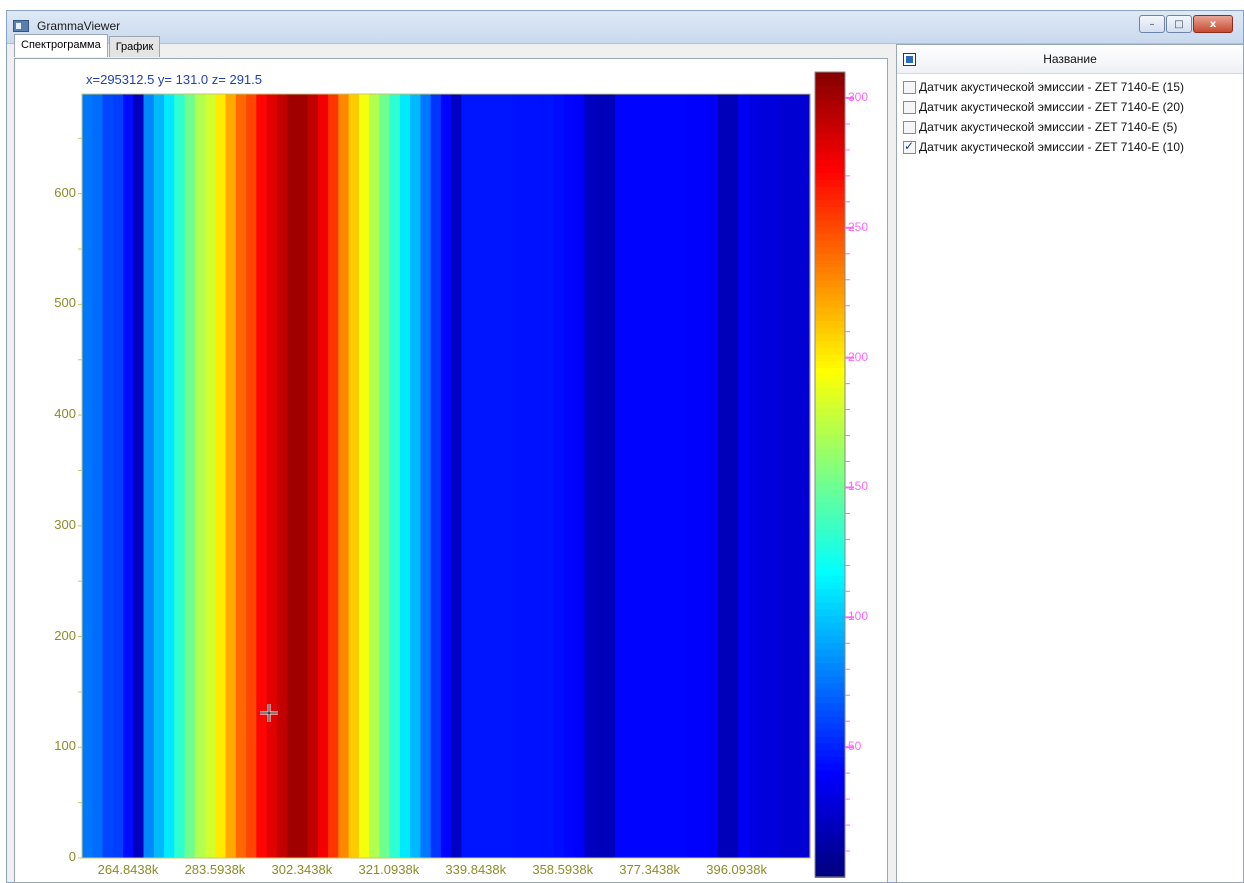 The image size is (1244, 883). I want to click on colorbar-label: 100, so click(858, 616).